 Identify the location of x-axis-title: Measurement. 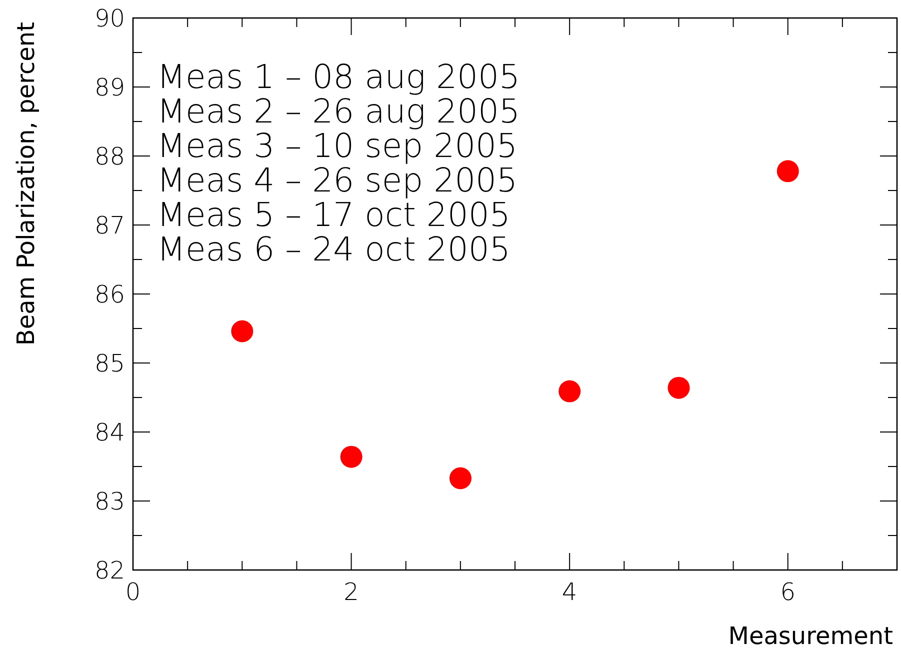
(810, 636).